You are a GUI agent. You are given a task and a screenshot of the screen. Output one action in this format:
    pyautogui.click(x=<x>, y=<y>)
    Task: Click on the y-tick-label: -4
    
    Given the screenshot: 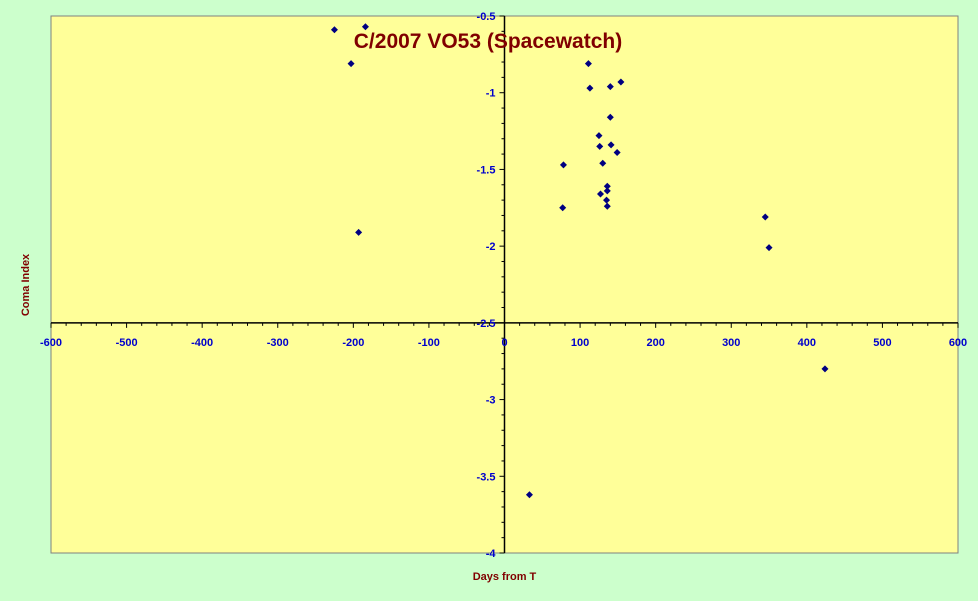 What is the action you would take?
    pyautogui.click(x=491, y=554)
    